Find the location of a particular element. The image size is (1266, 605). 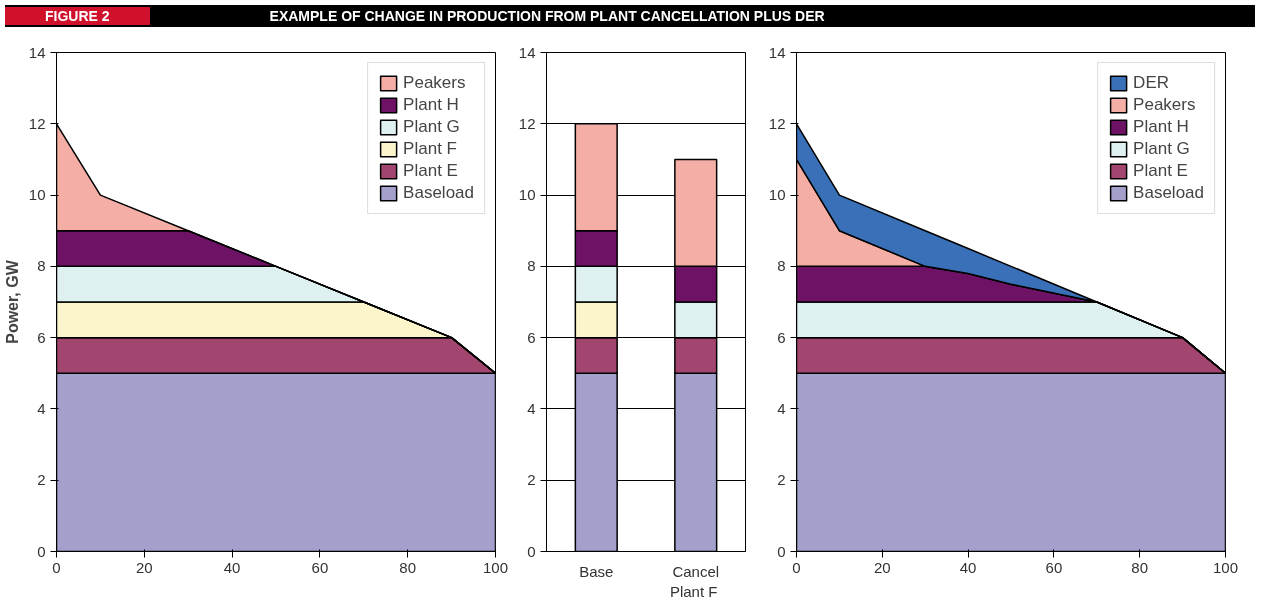

legend-label: DER is located at coordinates (1151, 83).